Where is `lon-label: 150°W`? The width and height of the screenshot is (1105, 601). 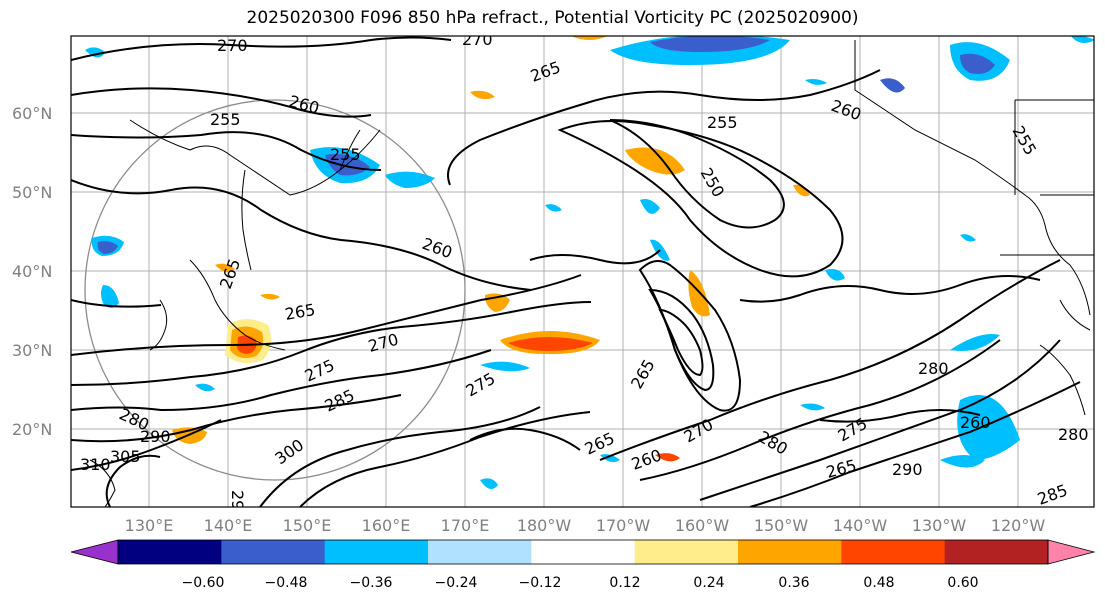 lon-label: 150°W is located at coordinates (781, 525).